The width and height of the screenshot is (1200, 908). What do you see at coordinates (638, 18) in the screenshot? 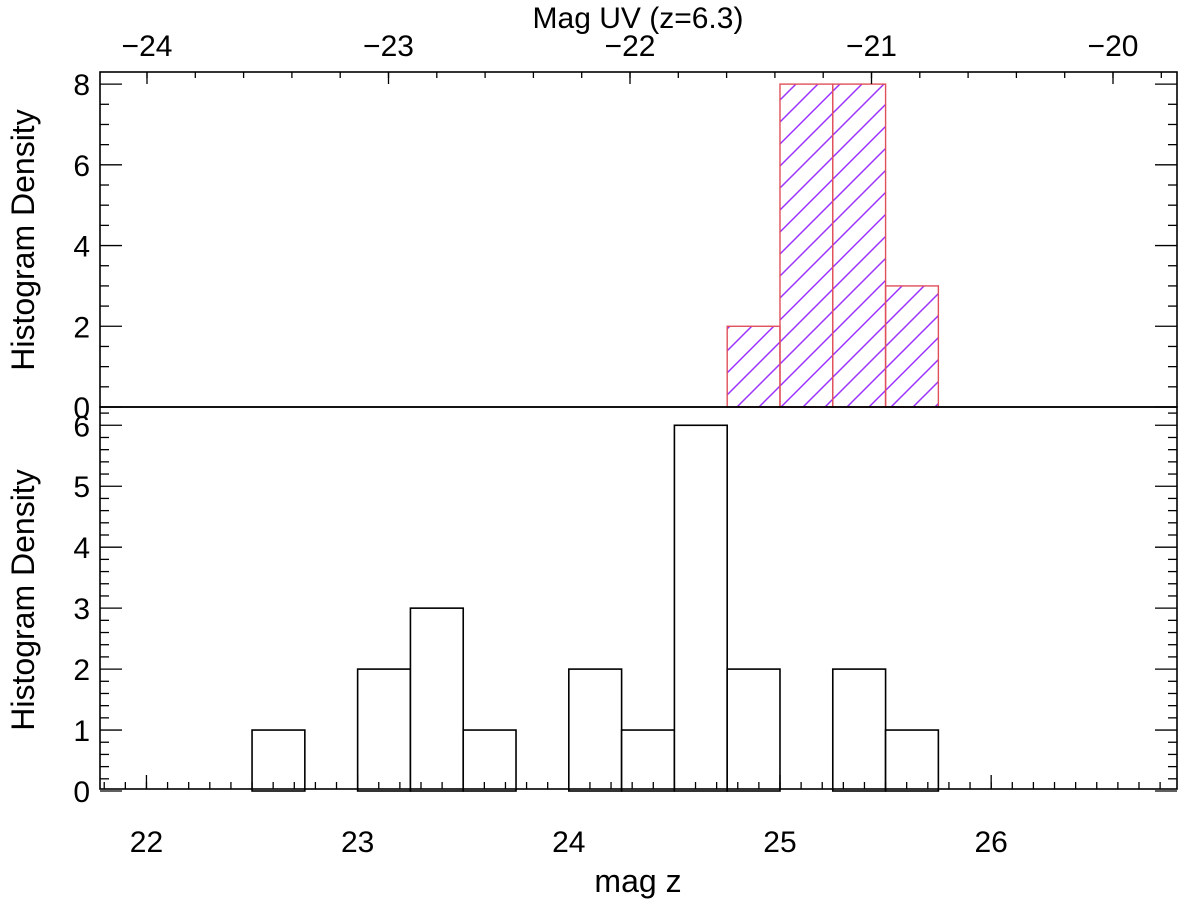
I see `top-axis-title: Mag UV (z=6.3)` at bounding box center [638, 18].